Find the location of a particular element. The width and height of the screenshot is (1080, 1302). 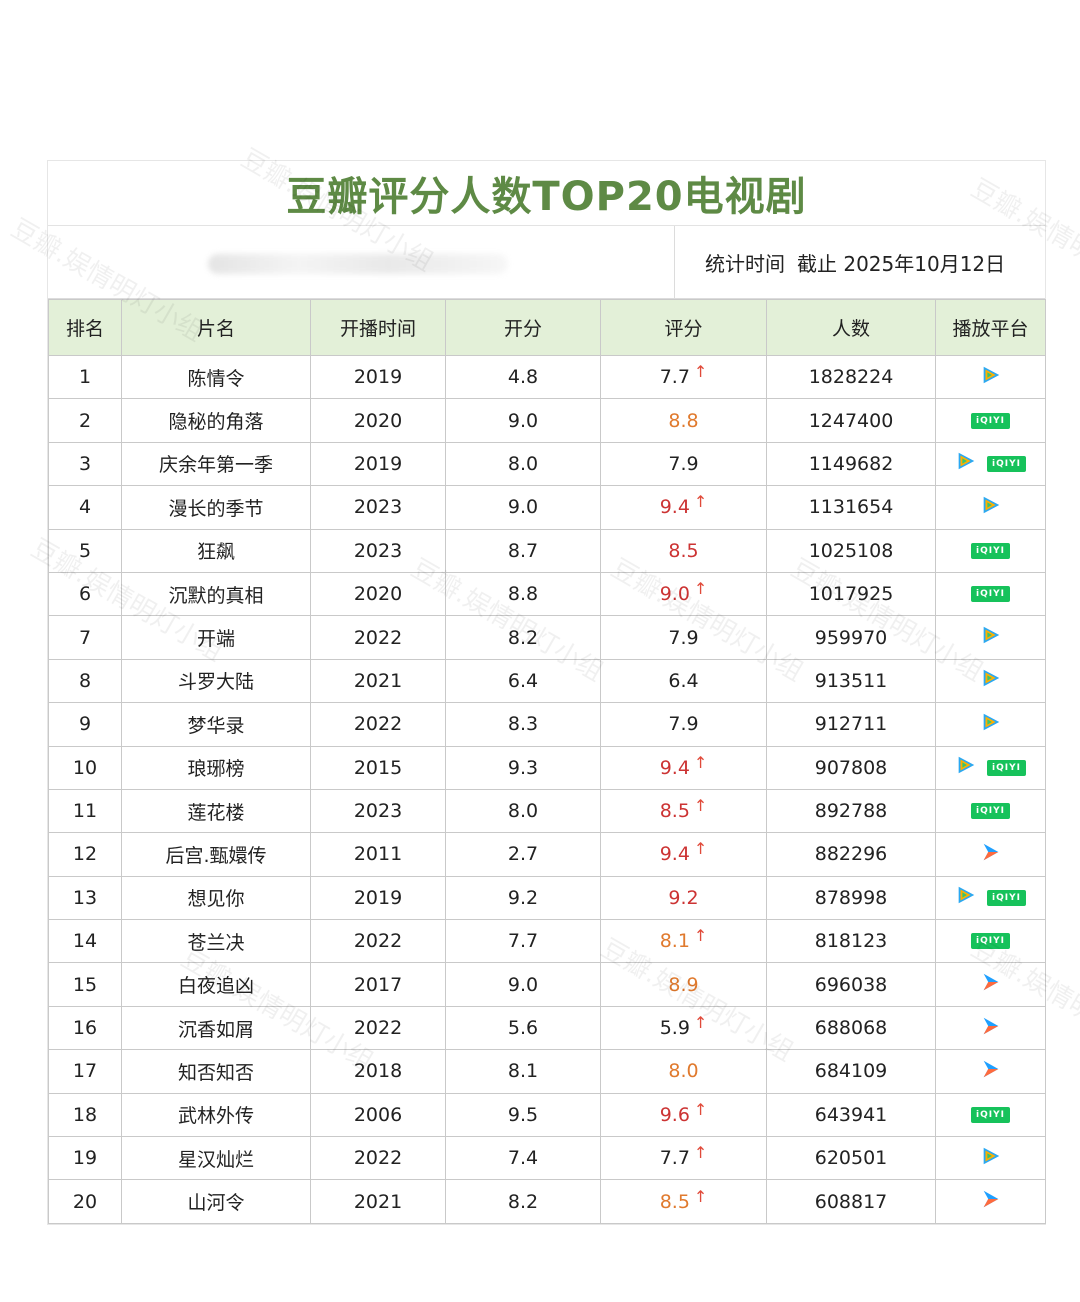

score-cell: 6.4 is located at coordinates (683, 681).